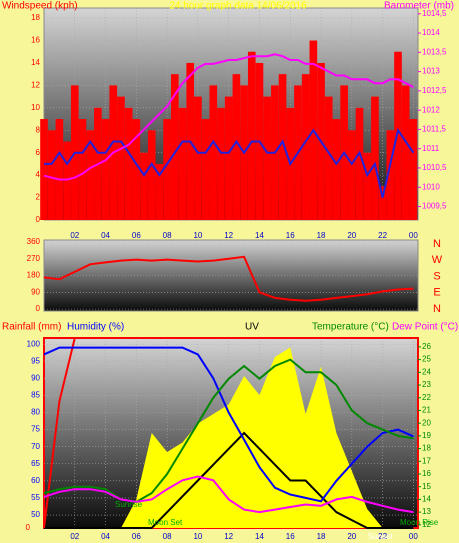 This screenshot has height=543, width=459. I want to click on y2-tick-label: 1011, so click(431, 148).